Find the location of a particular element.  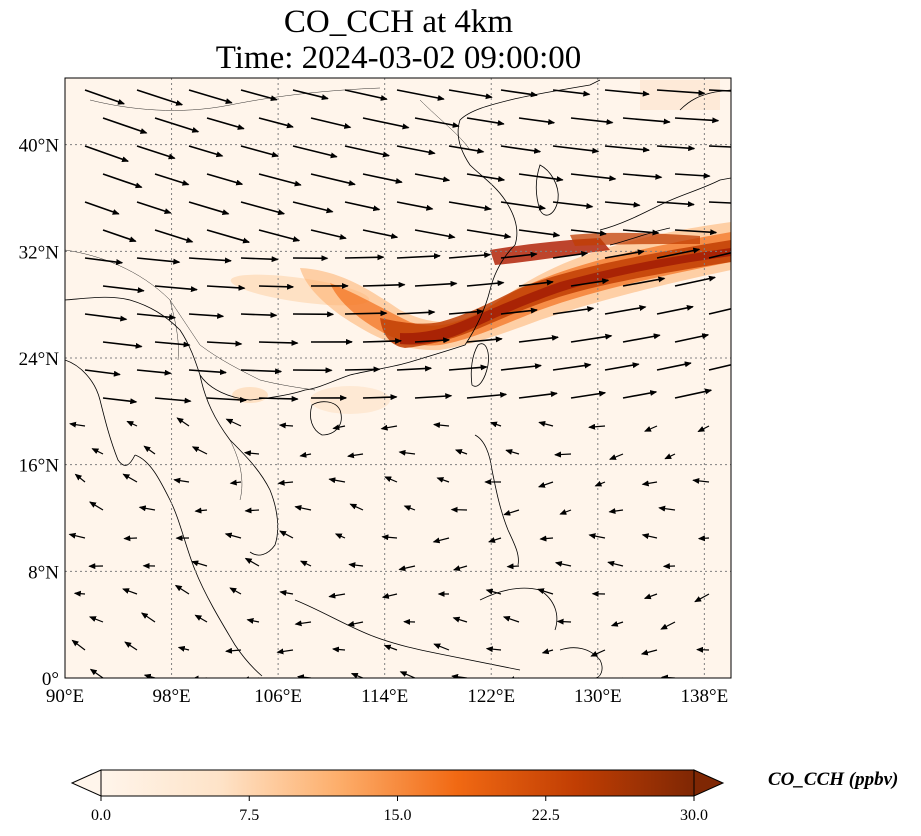

colorbar-max-extend is located at coordinates (709, 783).